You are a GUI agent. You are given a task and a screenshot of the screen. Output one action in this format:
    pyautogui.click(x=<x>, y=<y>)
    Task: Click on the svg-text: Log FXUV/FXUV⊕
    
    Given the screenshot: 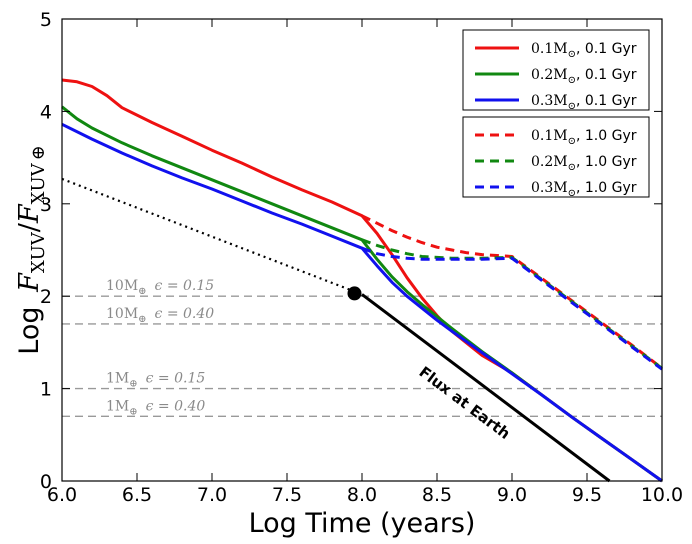 What is the action you would take?
    pyautogui.click(x=31, y=249)
    